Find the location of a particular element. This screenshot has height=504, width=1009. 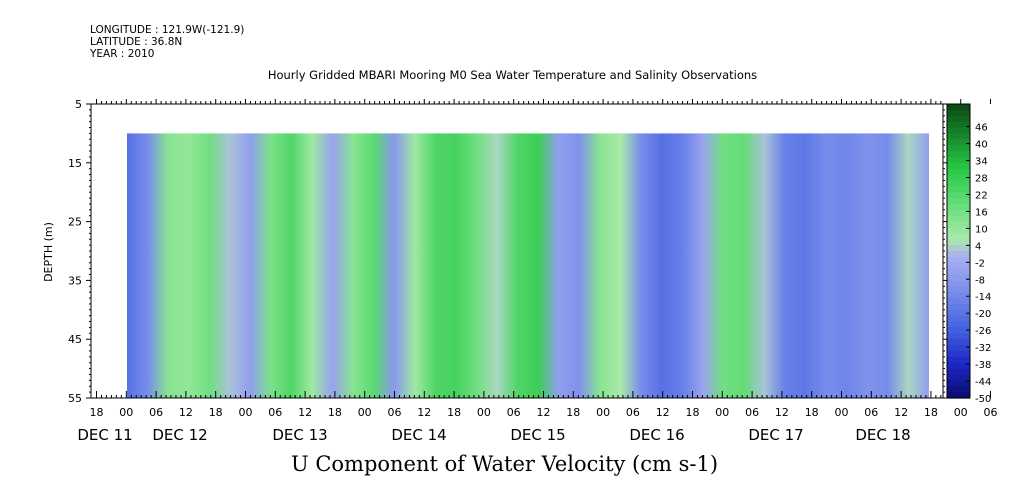

colorbar-label: -38 is located at coordinates (983, 365).